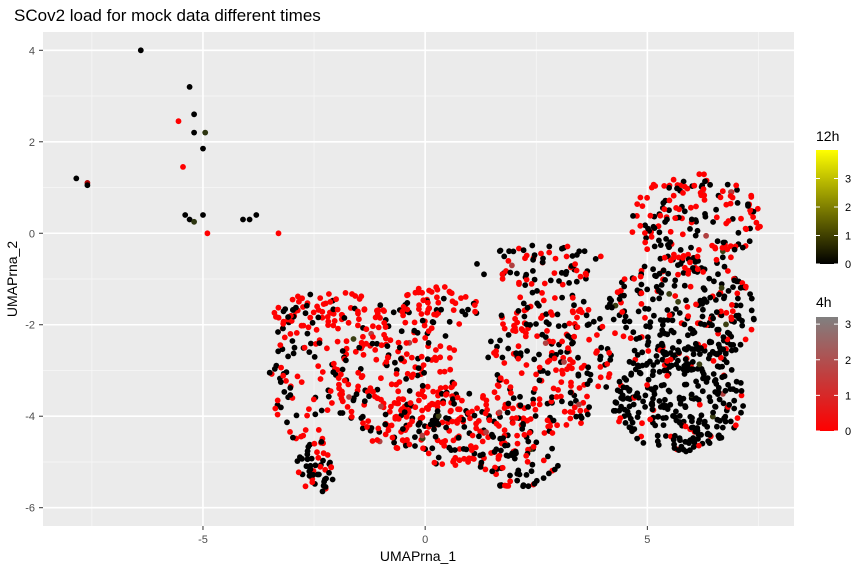  Describe the element at coordinates (32, 143) in the screenshot. I see `y-tick-label: 2` at that location.